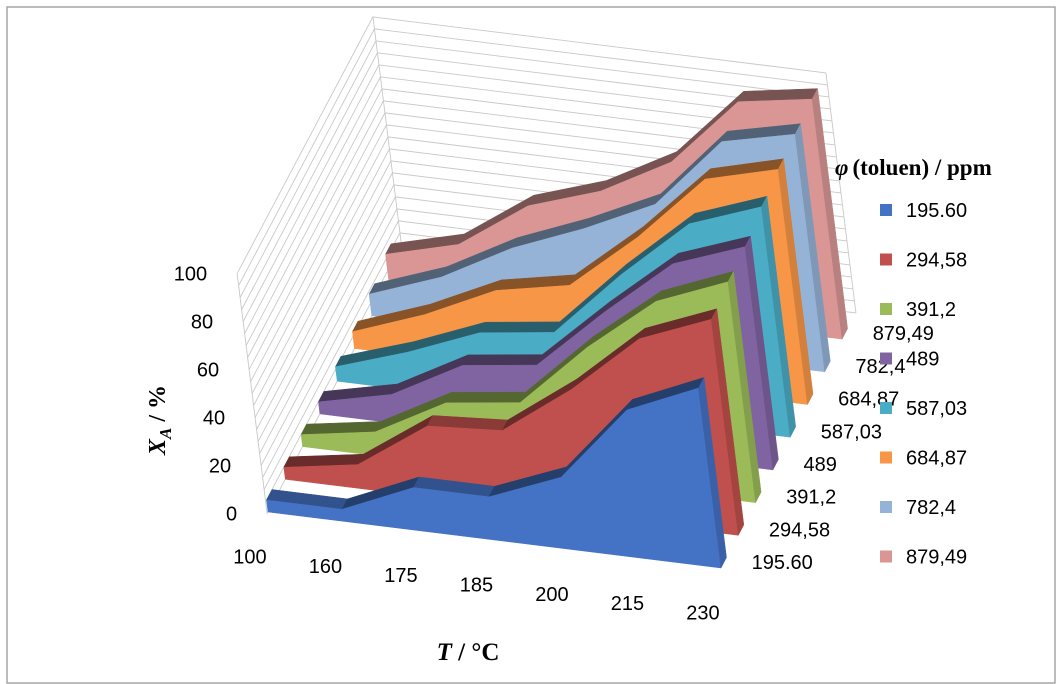  I want to click on legend-label: 391,2, so click(931, 310).